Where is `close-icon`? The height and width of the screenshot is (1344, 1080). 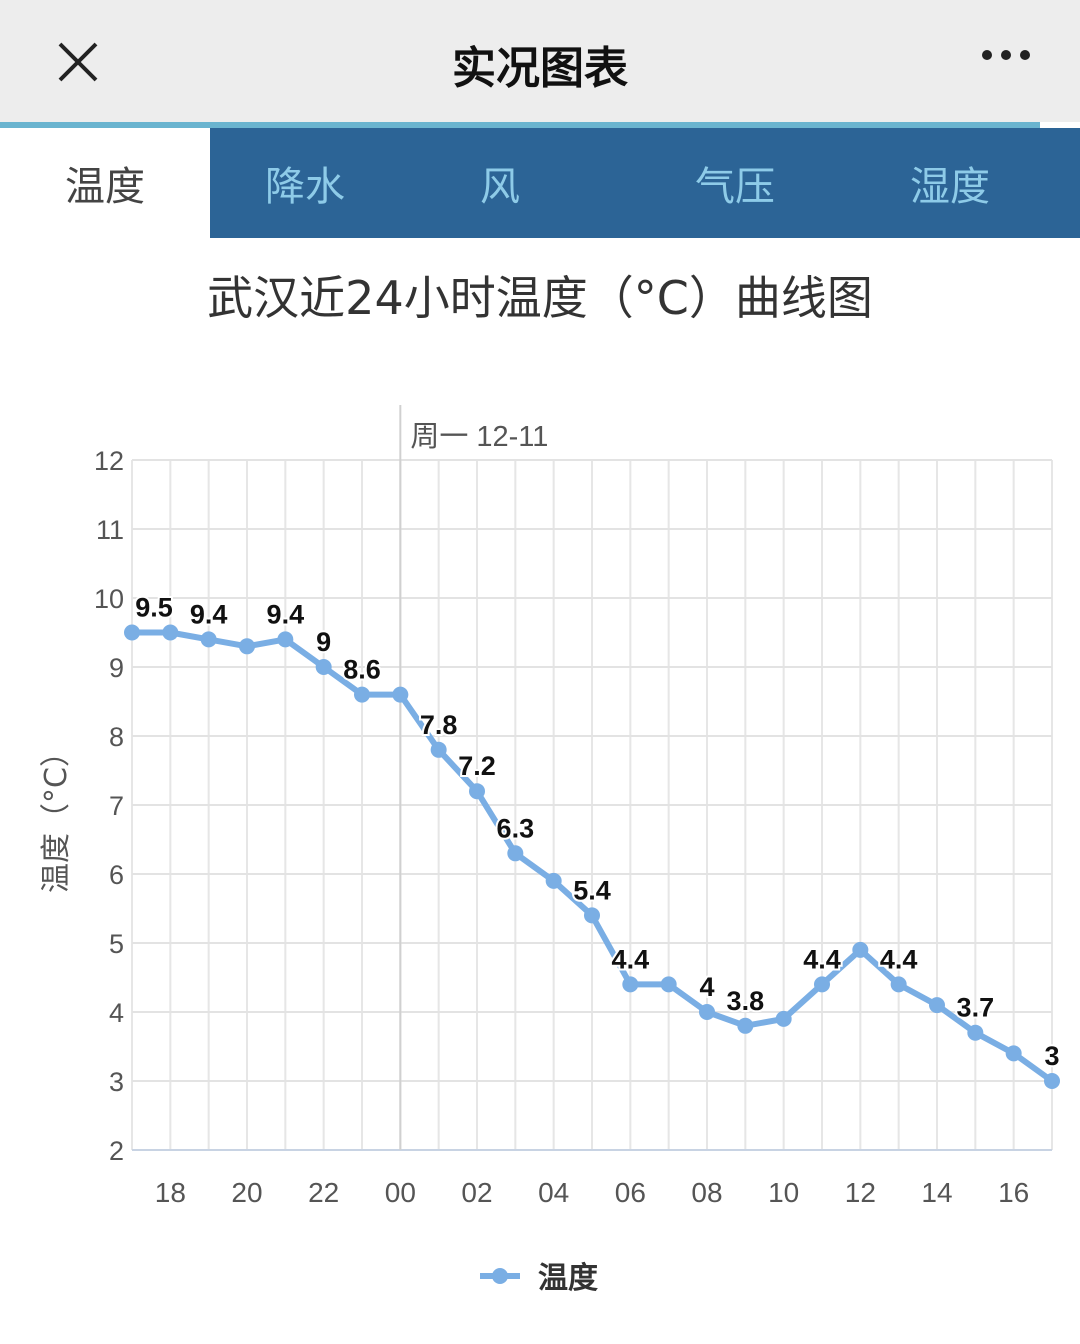
close-icon is located at coordinates (78, 62).